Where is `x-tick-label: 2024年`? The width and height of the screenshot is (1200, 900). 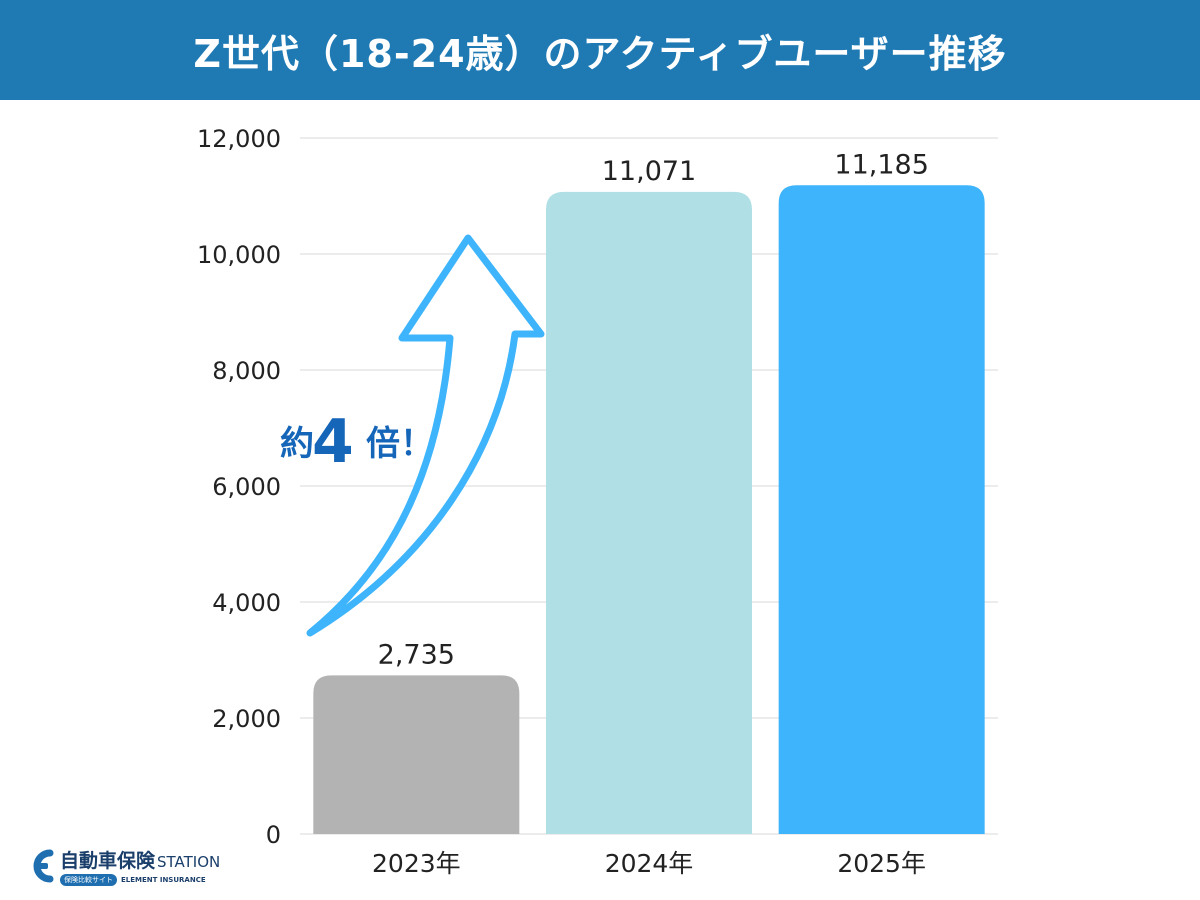 x-tick-label: 2024年 is located at coordinates (649, 863).